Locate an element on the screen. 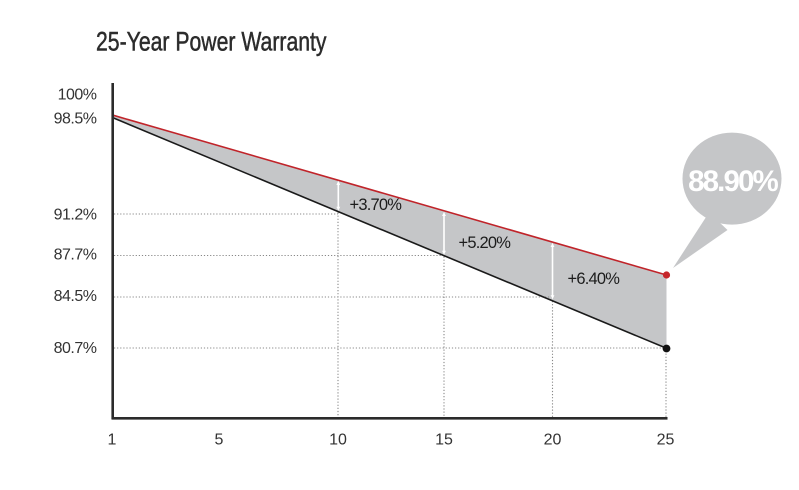  svg-text: 88.90% is located at coordinates (733, 181).